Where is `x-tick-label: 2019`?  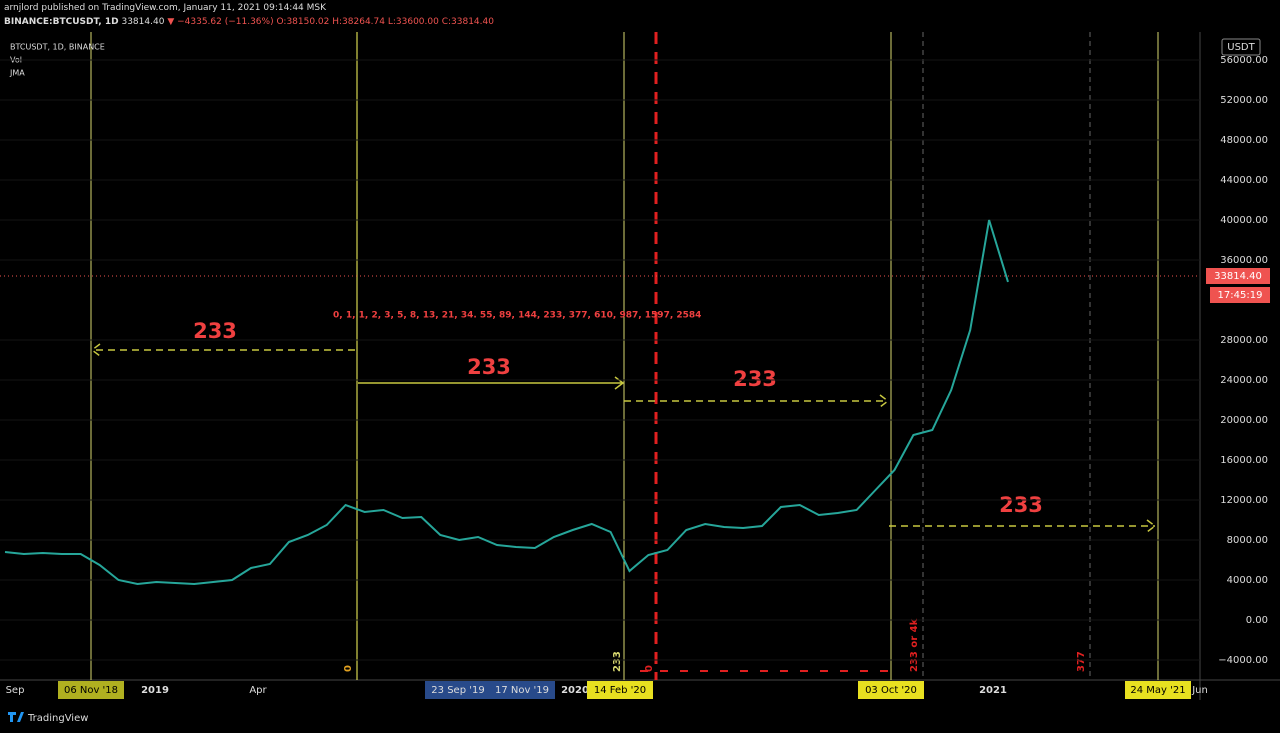
x-tick-label: 2019 is located at coordinates (155, 690).